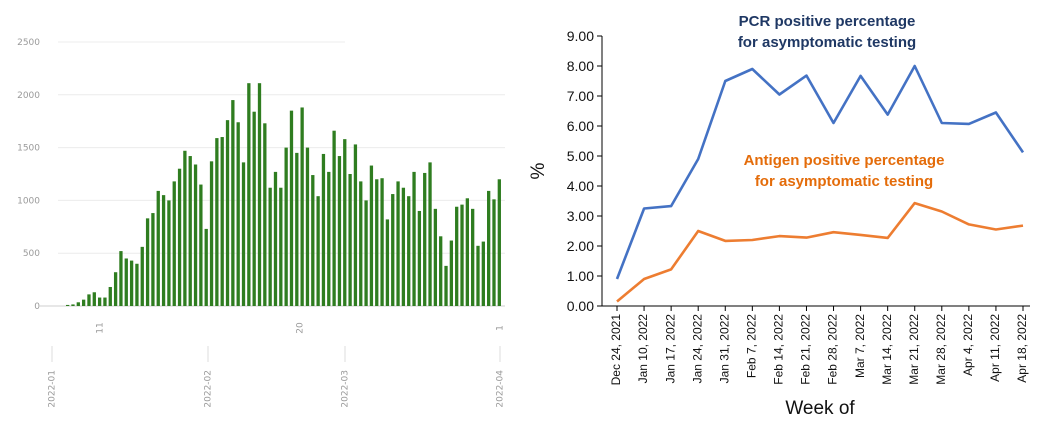  I want to click on left-x-tick-label: 2022-03, so click(346, 389).